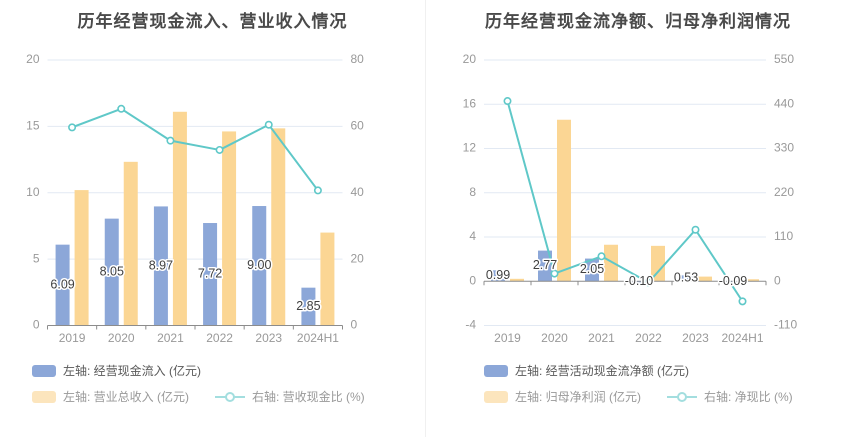  Describe the element at coordinates (578, 397) in the screenshot. I see `legend-label: 左轴: 归母净利润 (亿元)` at that location.